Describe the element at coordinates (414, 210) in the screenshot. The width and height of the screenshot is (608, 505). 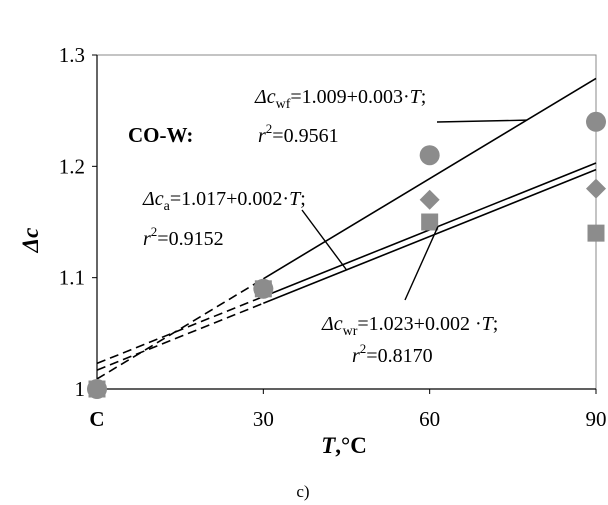
I see `leader-lines` at that location.